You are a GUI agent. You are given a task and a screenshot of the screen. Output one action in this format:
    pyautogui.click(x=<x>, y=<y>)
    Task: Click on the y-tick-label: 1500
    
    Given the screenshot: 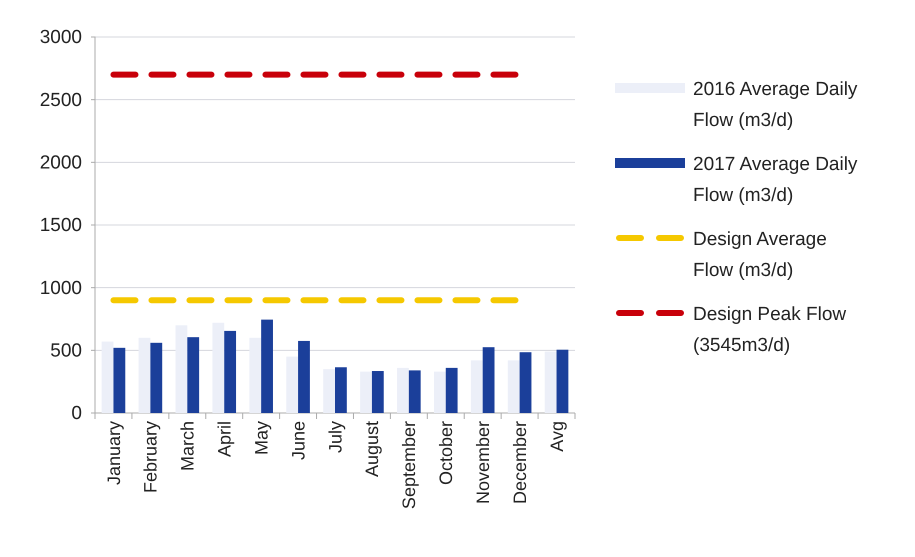 What is the action you would take?
    pyautogui.click(x=61, y=225)
    